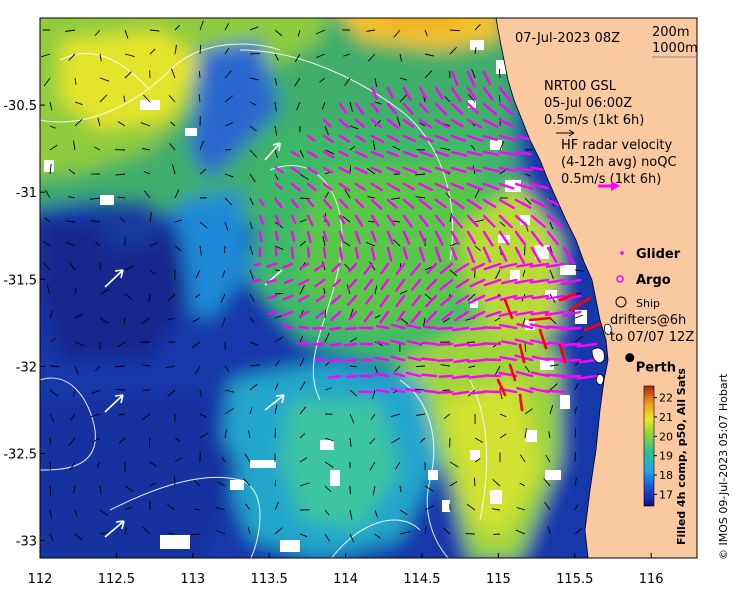 The image size is (740, 592). What do you see at coordinates (619, 162) in the screenshot?
I see `radar-line-2: (4-12h avg) noQC` at bounding box center [619, 162].